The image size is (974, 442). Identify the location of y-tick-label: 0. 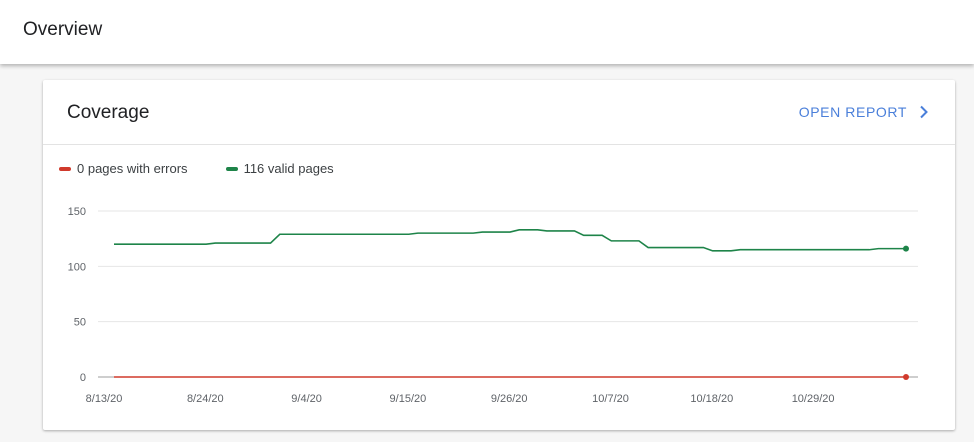
(83, 378).